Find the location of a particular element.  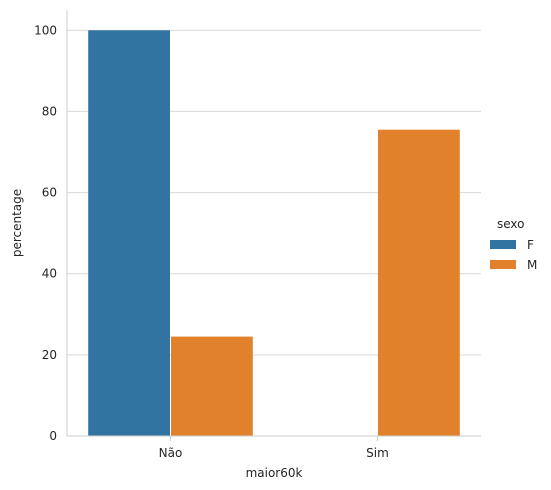

legend-title: sexo is located at coordinates (511, 224).